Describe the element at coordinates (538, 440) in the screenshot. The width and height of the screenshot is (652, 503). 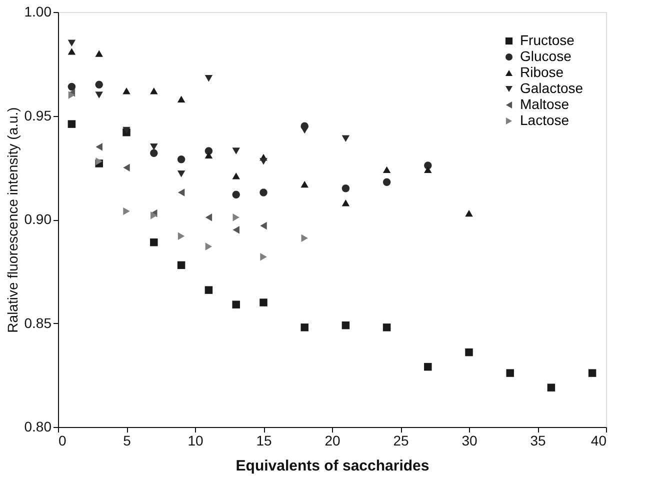
I see `x-tick-label: 35` at that location.